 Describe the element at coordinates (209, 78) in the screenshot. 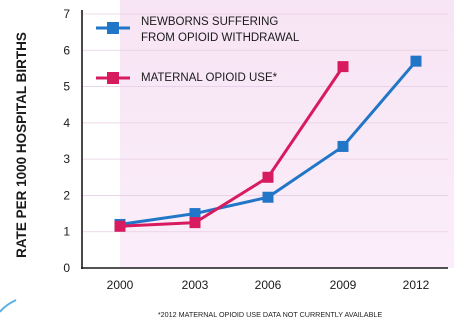

I see `legend-label-1-0: MATERNAL OPIOID USE*` at that location.